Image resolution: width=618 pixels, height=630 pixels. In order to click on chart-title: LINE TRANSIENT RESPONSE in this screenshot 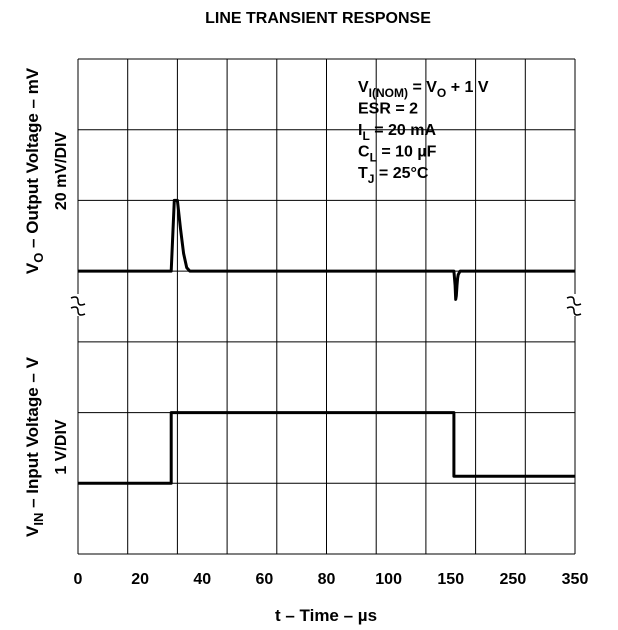, I will do `click(318, 18)`.